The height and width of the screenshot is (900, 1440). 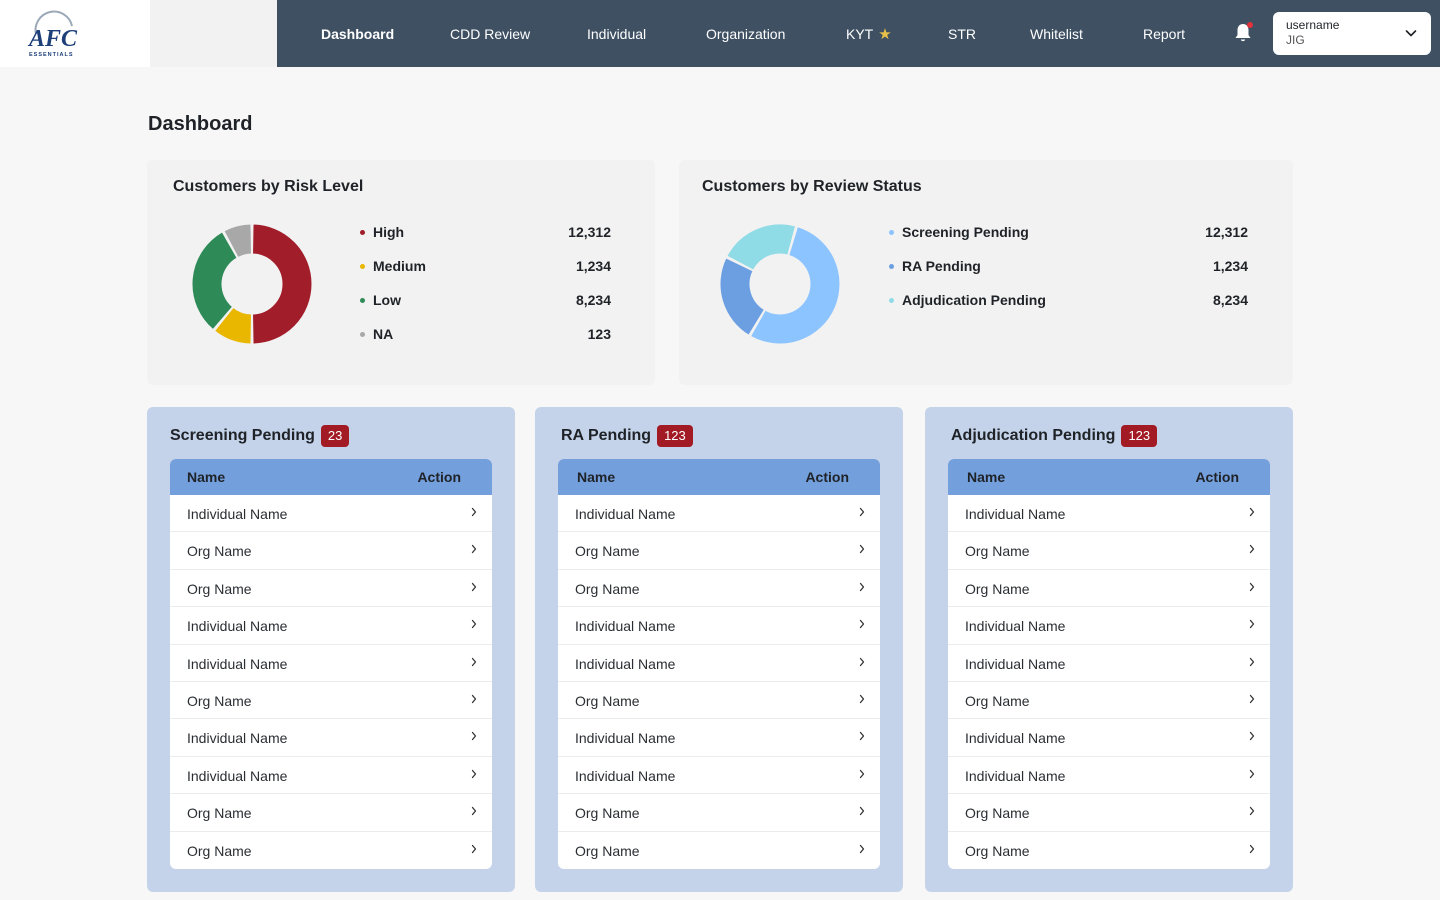 I want to click on risk-slice-medium, so click(x=232, y=325).